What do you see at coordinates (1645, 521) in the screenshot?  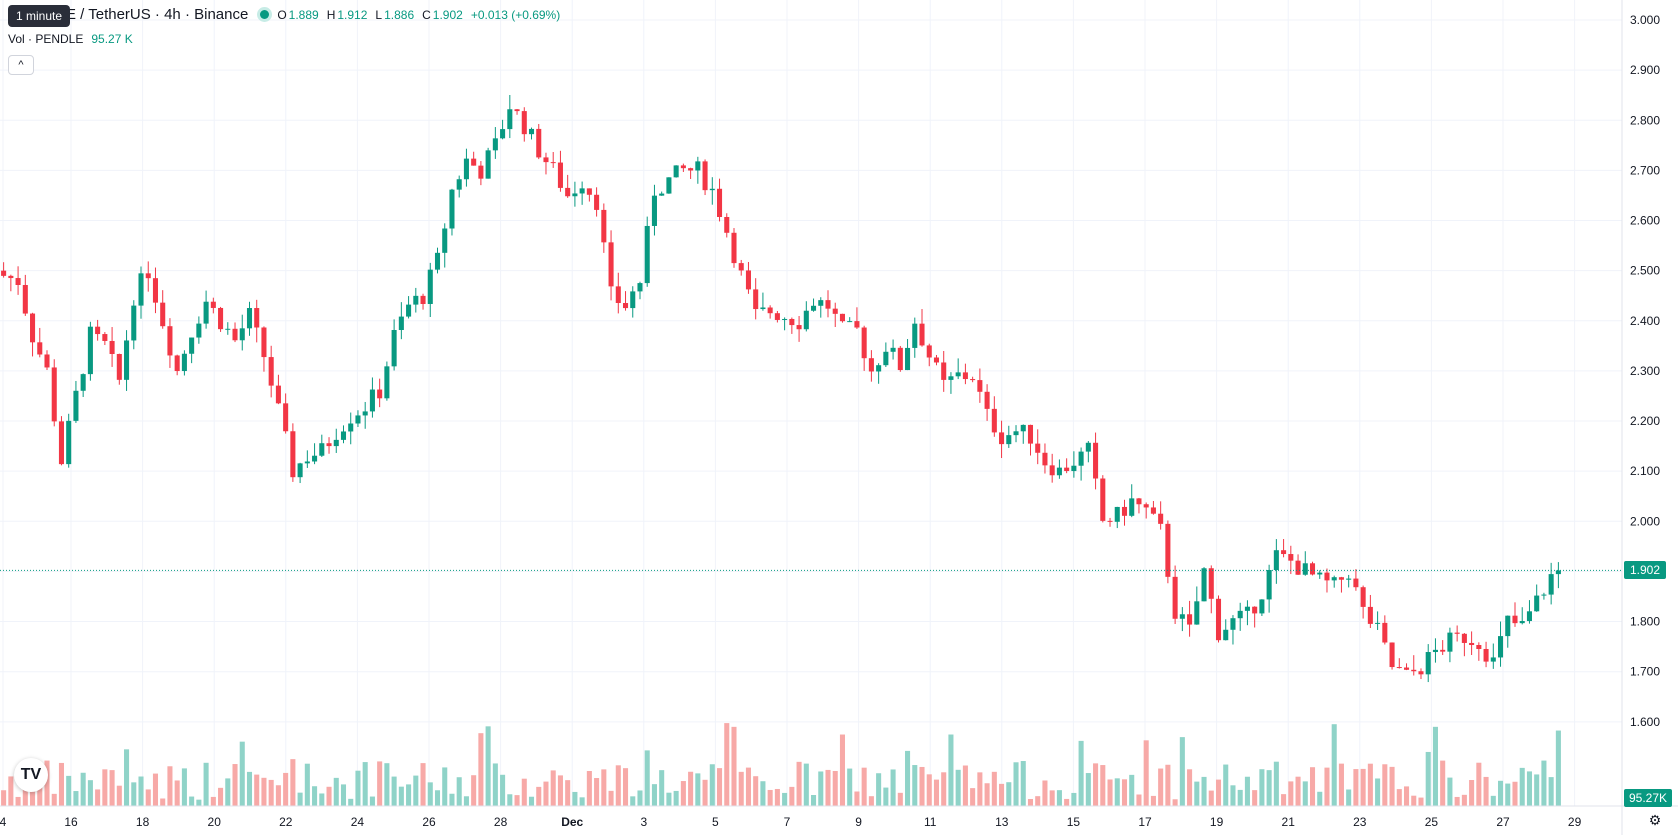 I see `price-tick-label: 2.000` at bounding box center [1645, 521].